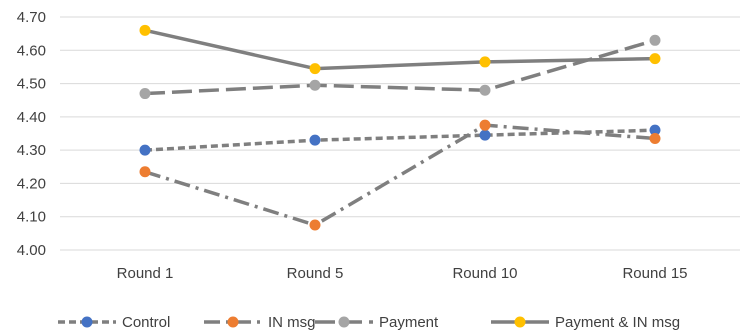 This screenshot has height=333, width=754. What do you see at coordinates (402, 273) in the screenshot?
I see `x-axis: Round 1 Round 5 Round 10 Round 15` at bounding box center [402, 273].